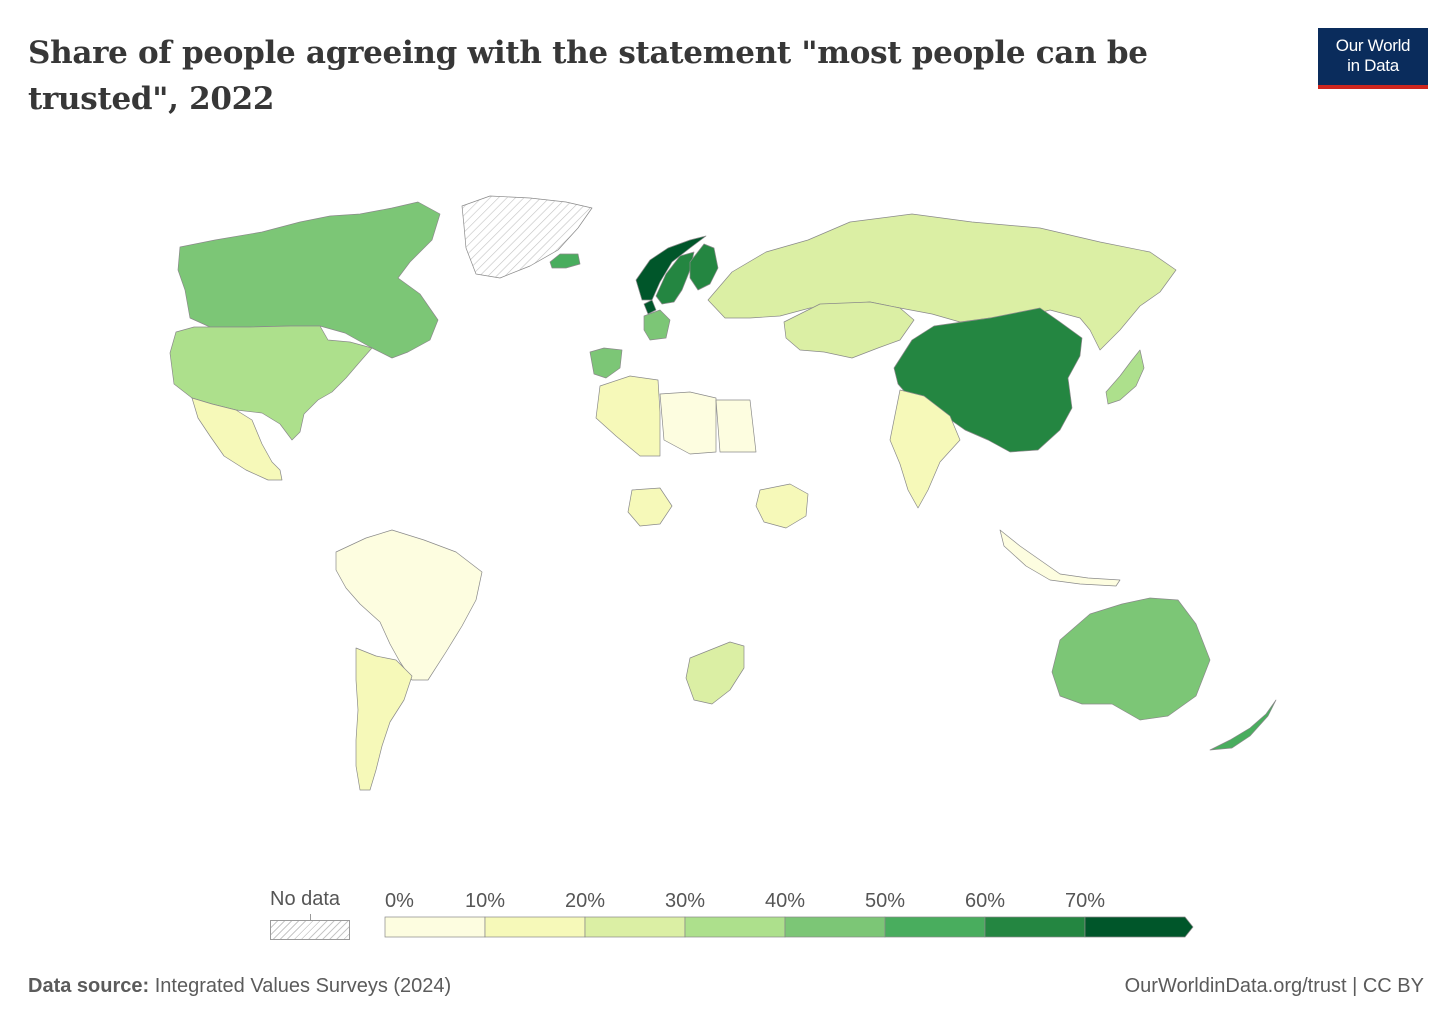  I want to click on country-indonesia: Indonesia, so click(1060, 558).